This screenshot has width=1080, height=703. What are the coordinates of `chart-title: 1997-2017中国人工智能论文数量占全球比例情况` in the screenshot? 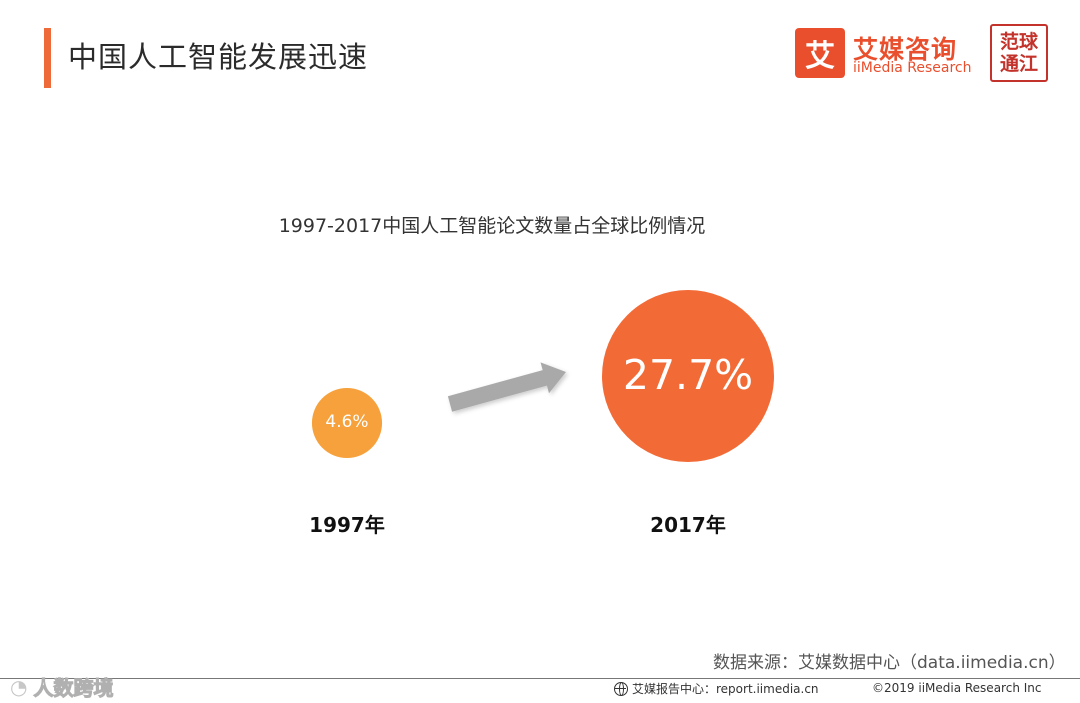 It's located at (492, 226).